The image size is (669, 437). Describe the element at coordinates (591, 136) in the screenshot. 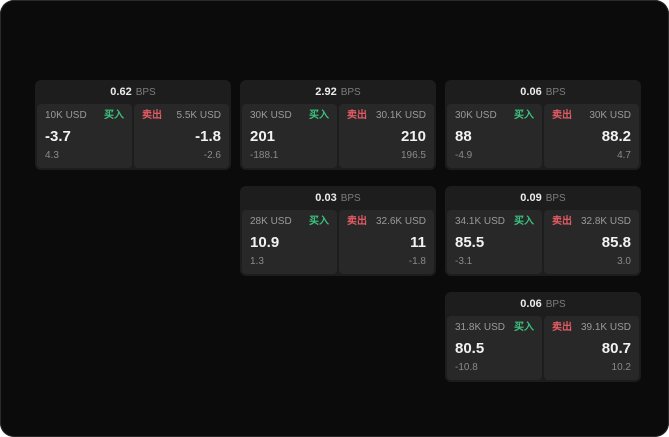

I see `sell-panel: 卖出 30K USD 88.2 4.7` at that location.